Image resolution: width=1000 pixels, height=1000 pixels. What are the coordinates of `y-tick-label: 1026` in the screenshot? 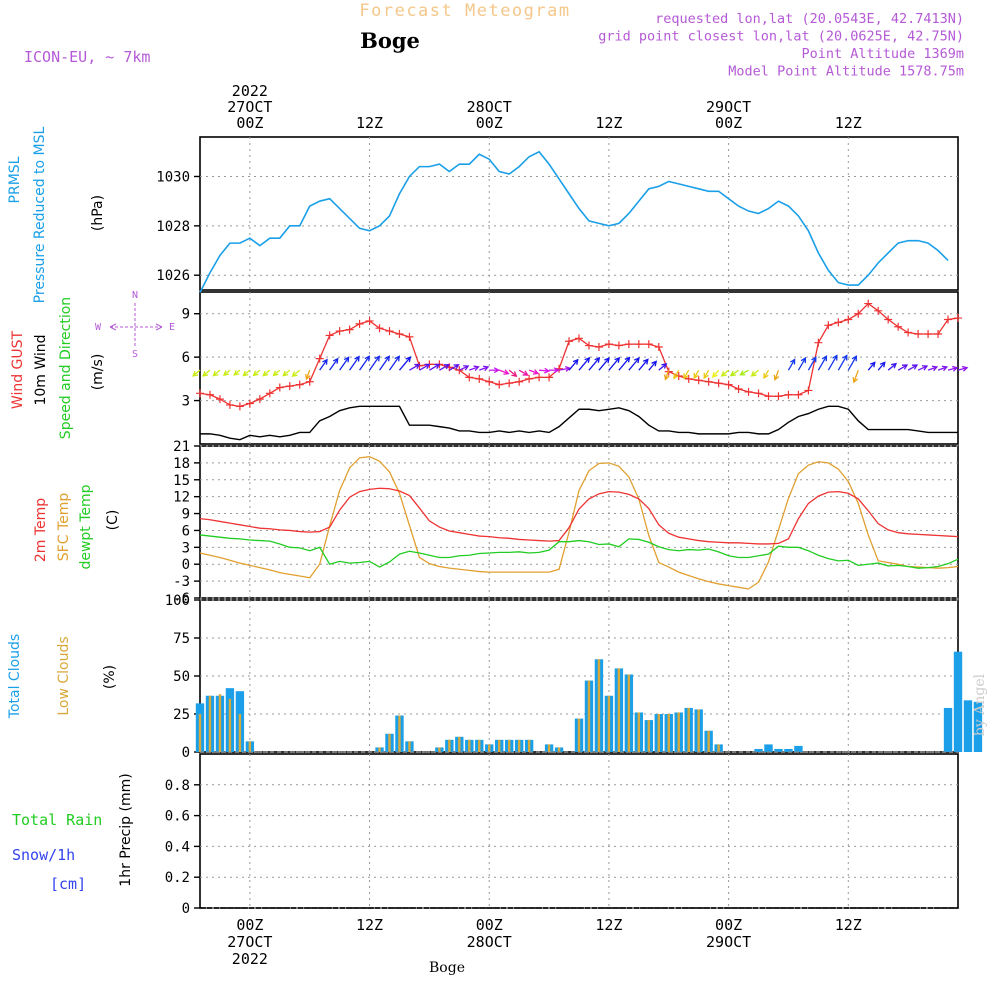 It's located at (173, 276).